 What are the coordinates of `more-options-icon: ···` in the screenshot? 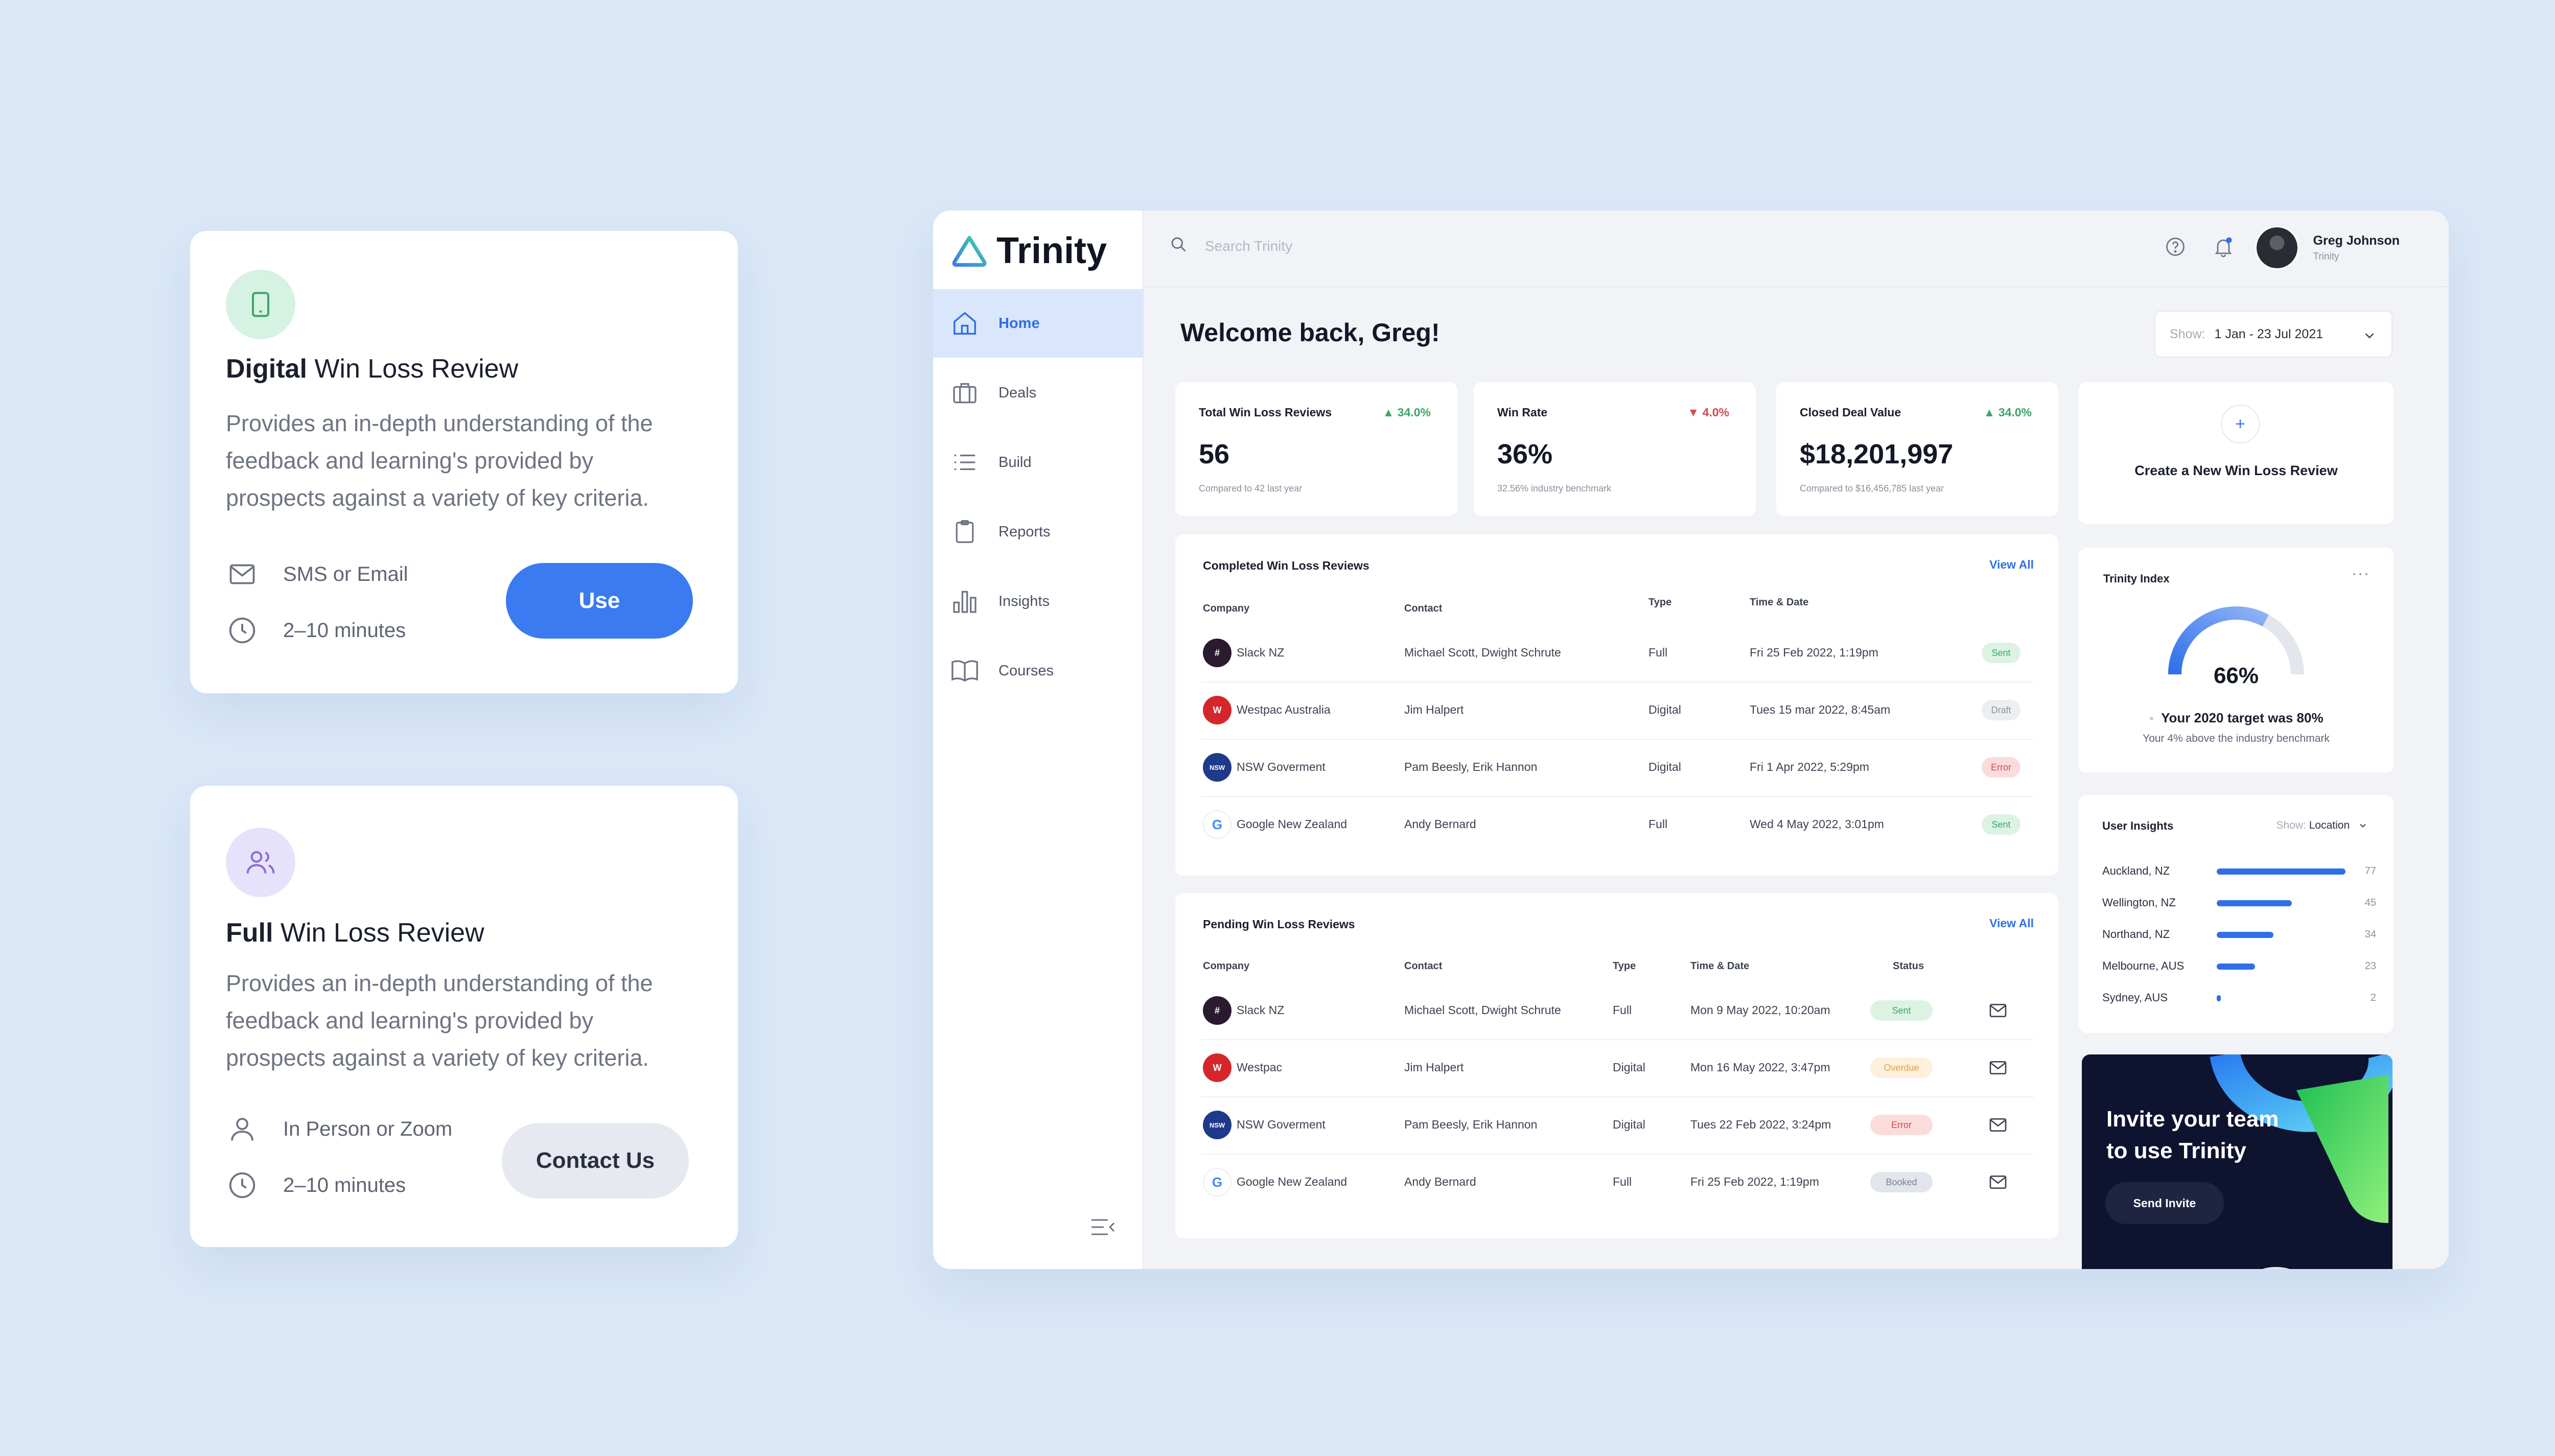 It's located at (2361, 573).